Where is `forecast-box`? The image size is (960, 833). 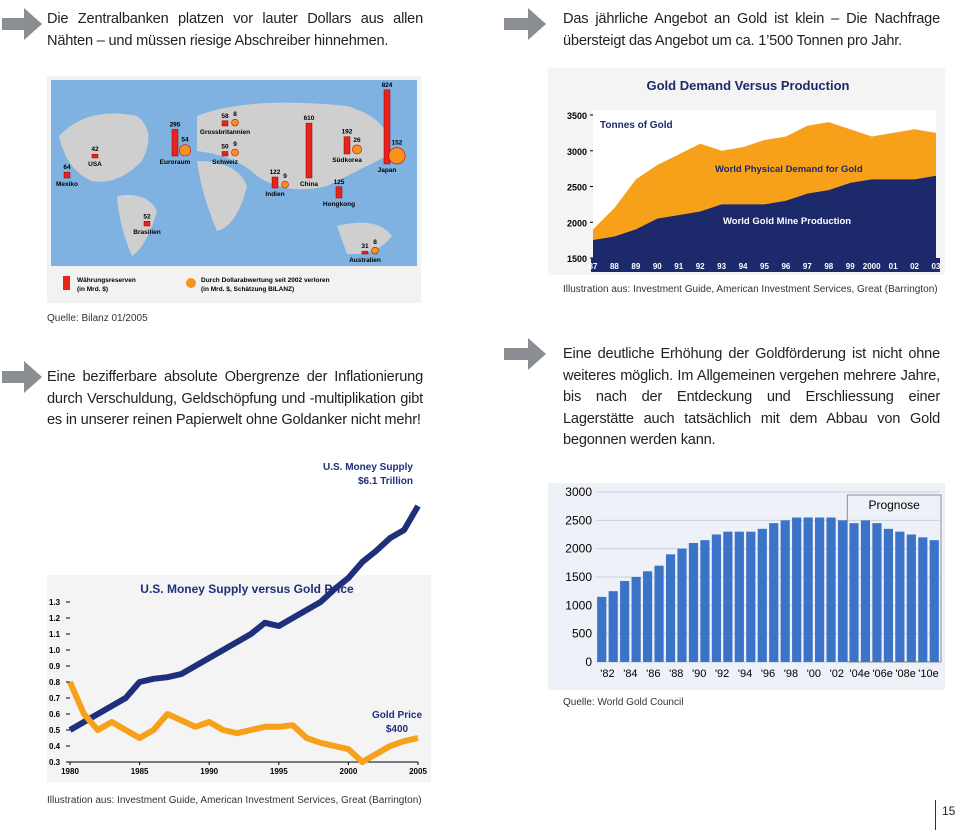 forecast-box is located at coordinates (894, 578).